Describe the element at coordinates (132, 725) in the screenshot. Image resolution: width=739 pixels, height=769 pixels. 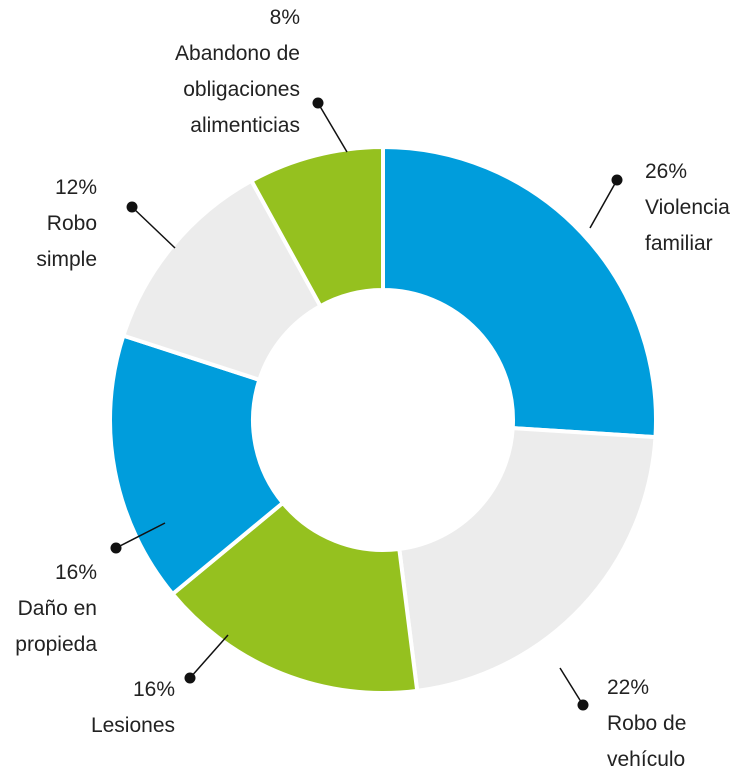
I see `category-label: Lesiones` at that location.